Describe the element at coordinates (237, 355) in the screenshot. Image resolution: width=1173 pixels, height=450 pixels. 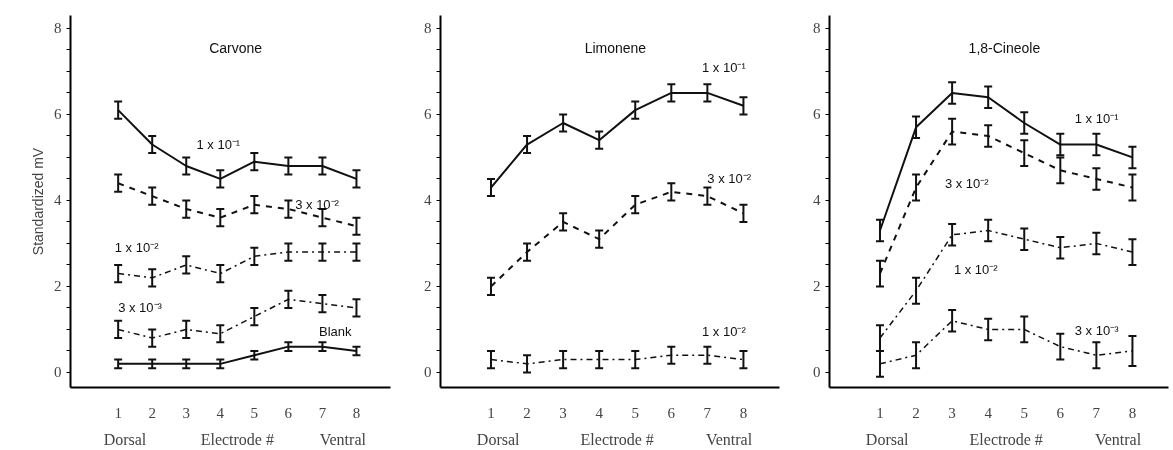
I see `line-series` at that location.